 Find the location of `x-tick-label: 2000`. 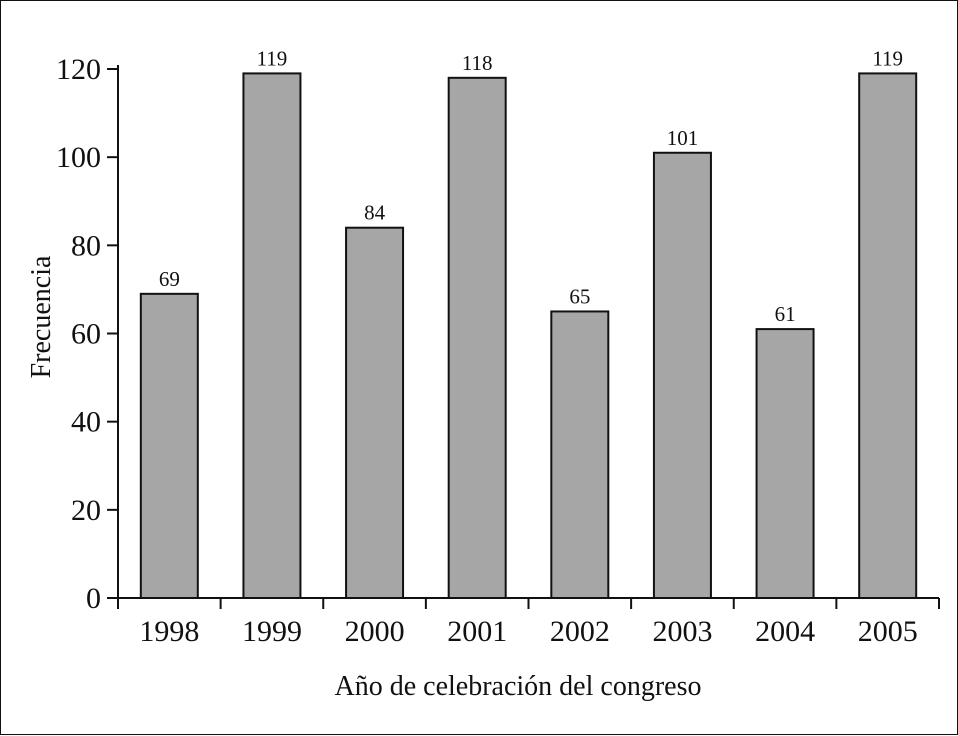

x-tick-label: 2000 is located at coordinates (375, 631).